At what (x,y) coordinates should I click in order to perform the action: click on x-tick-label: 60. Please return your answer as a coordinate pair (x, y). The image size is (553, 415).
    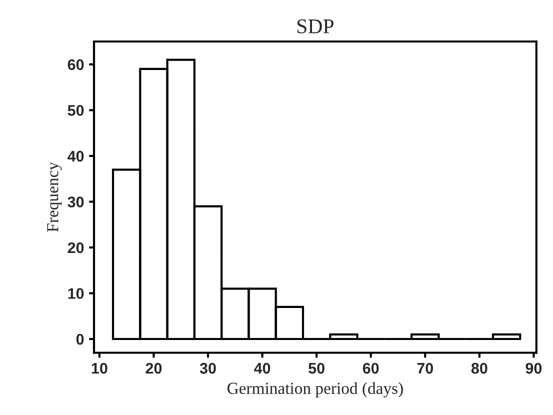
    Looking at the image, I should click on (370, 368).